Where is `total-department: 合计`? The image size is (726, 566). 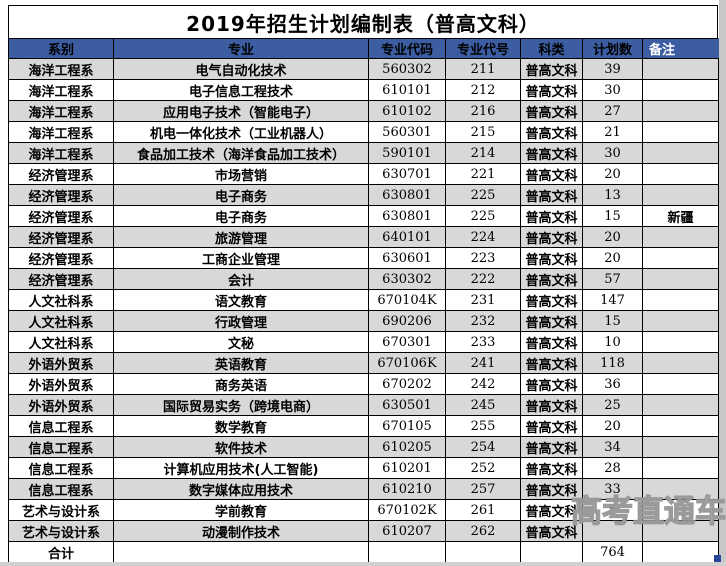 total-department: 合计 is located at coordinates (61, 552).